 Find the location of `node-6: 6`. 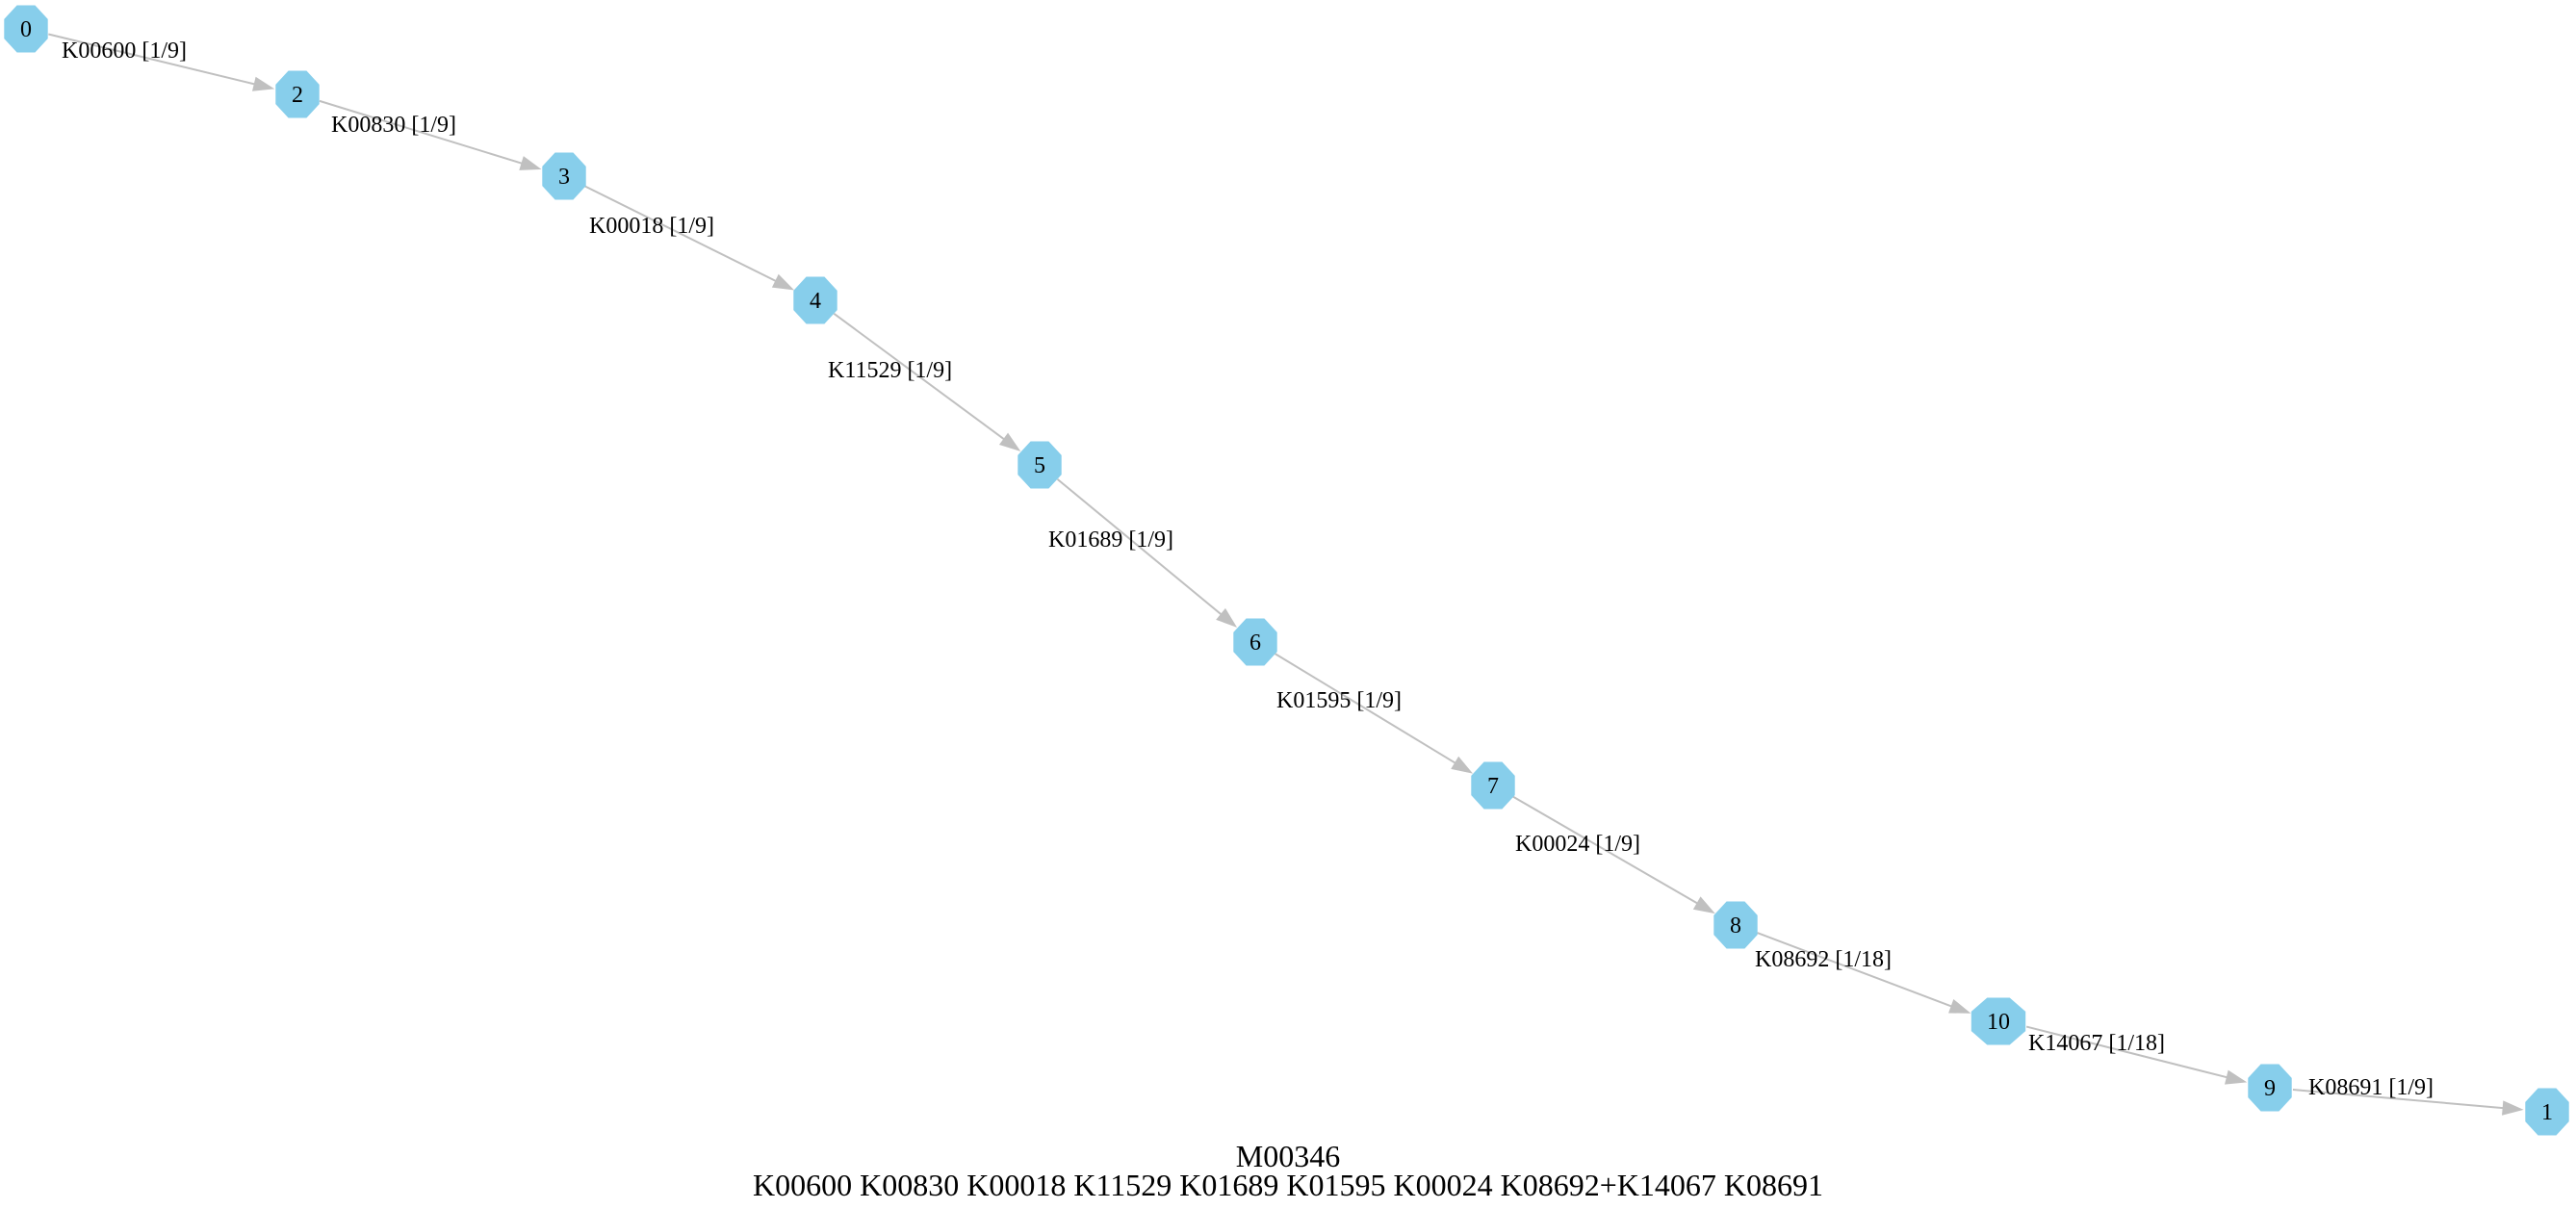

node-6: 6 is located at coordinates (1255, 642).